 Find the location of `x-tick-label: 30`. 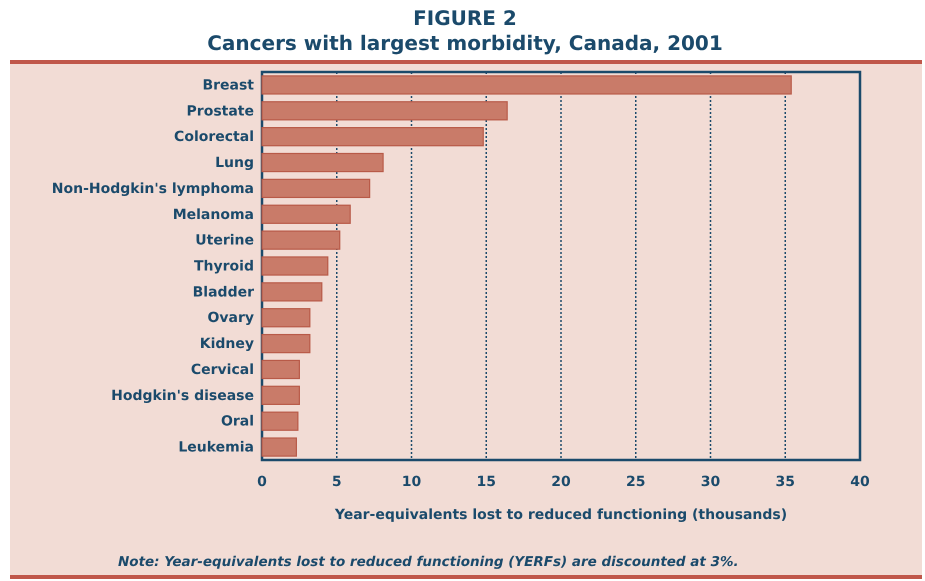

x-tick-label: 30 is located at coordinates (710, 482).